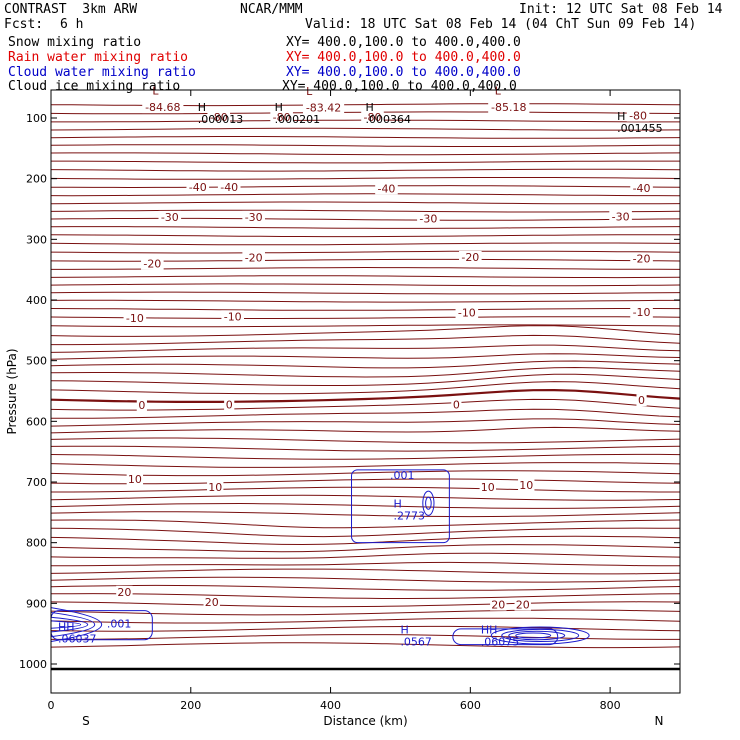  Describe the element at coordinates (403, 42) in the screenshot. I see `field-snow-xy: XY= 400.0,100.0 to 400.0,400.0` at that location.